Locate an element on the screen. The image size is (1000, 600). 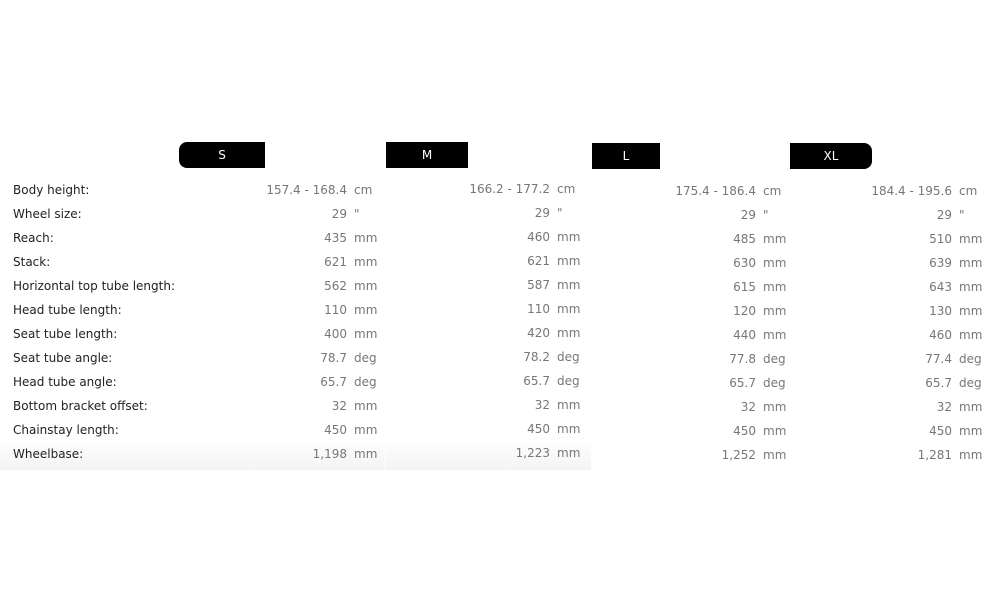
size-tab-m: M is located at coordinates (427, 155).